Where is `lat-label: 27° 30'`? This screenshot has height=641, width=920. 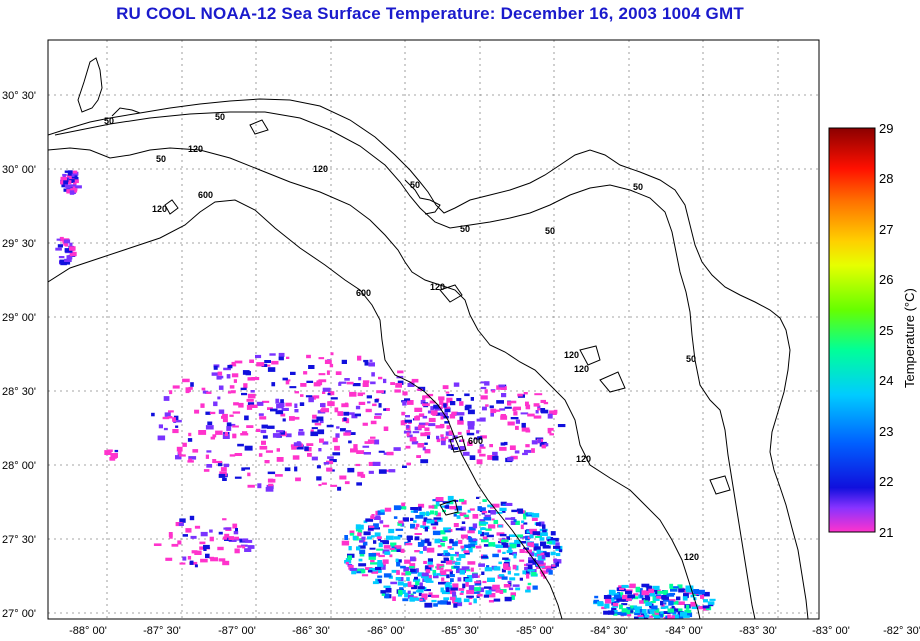
lat-label: 27° 30' is located at coordinates (19, 540).